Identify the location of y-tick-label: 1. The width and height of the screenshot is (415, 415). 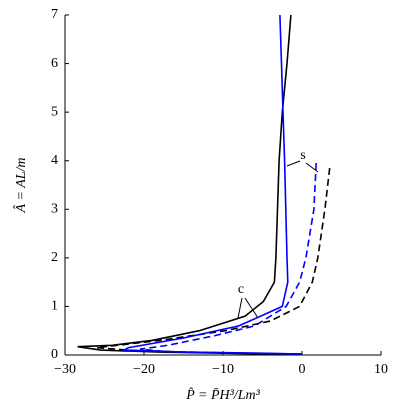
(54, 306).